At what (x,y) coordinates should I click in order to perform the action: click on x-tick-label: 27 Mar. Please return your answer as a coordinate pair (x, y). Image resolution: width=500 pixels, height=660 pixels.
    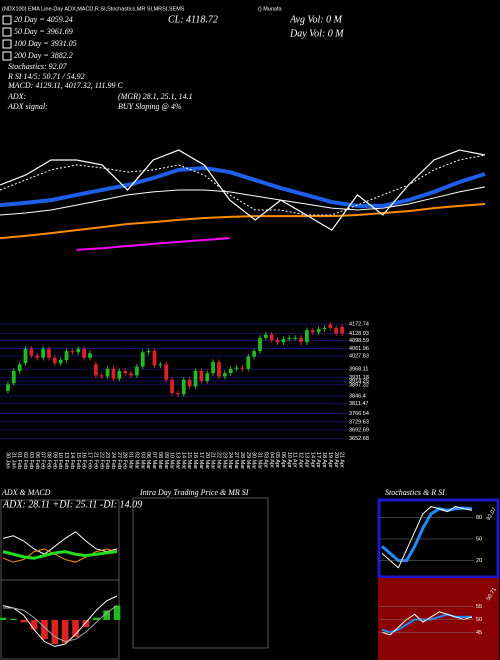
    Looking at the image, I should click on (236, 460).